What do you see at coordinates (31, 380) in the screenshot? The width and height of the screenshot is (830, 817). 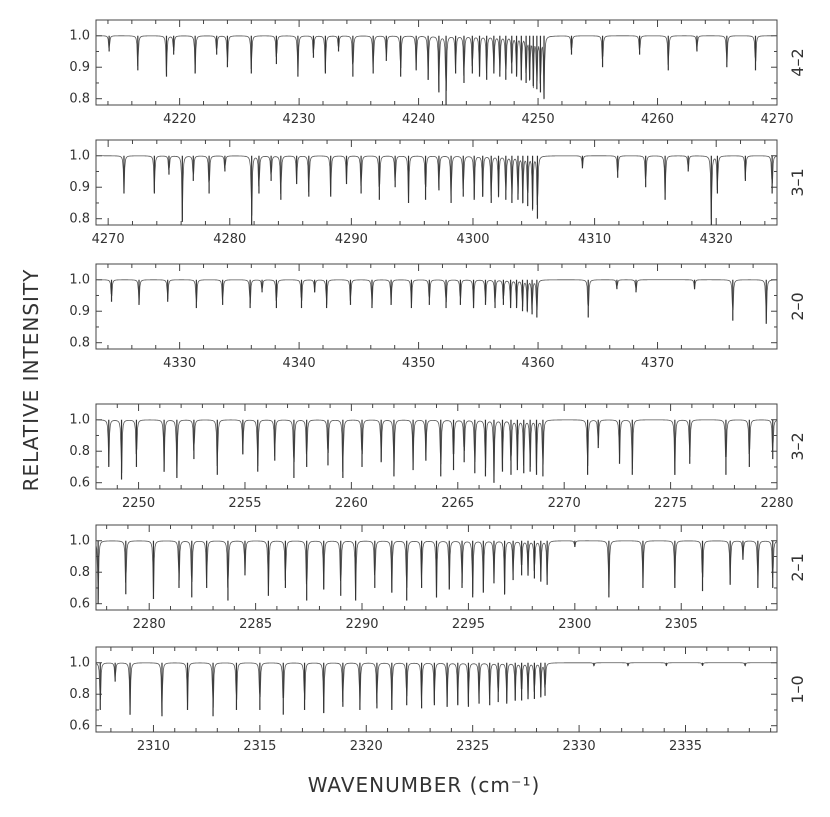 I see `y-axis-label: RELATIVE INTENSITY` at bounding box center [31, 380].